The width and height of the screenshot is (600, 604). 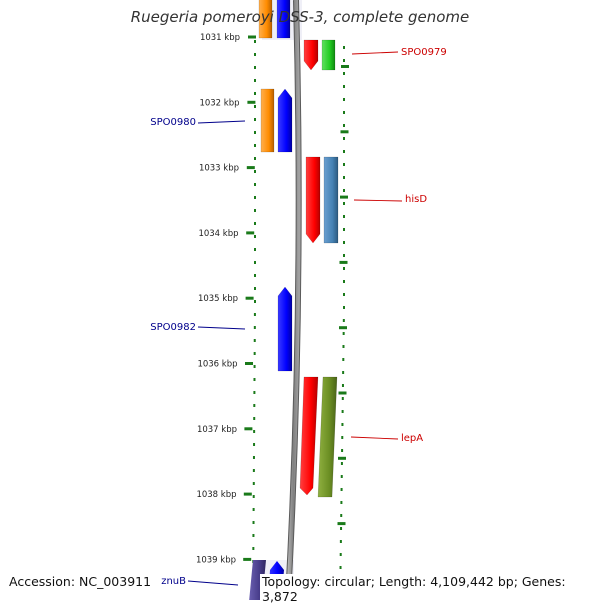 I want to click on tick-label: 1034 kbp, so click(x=218, y=234).